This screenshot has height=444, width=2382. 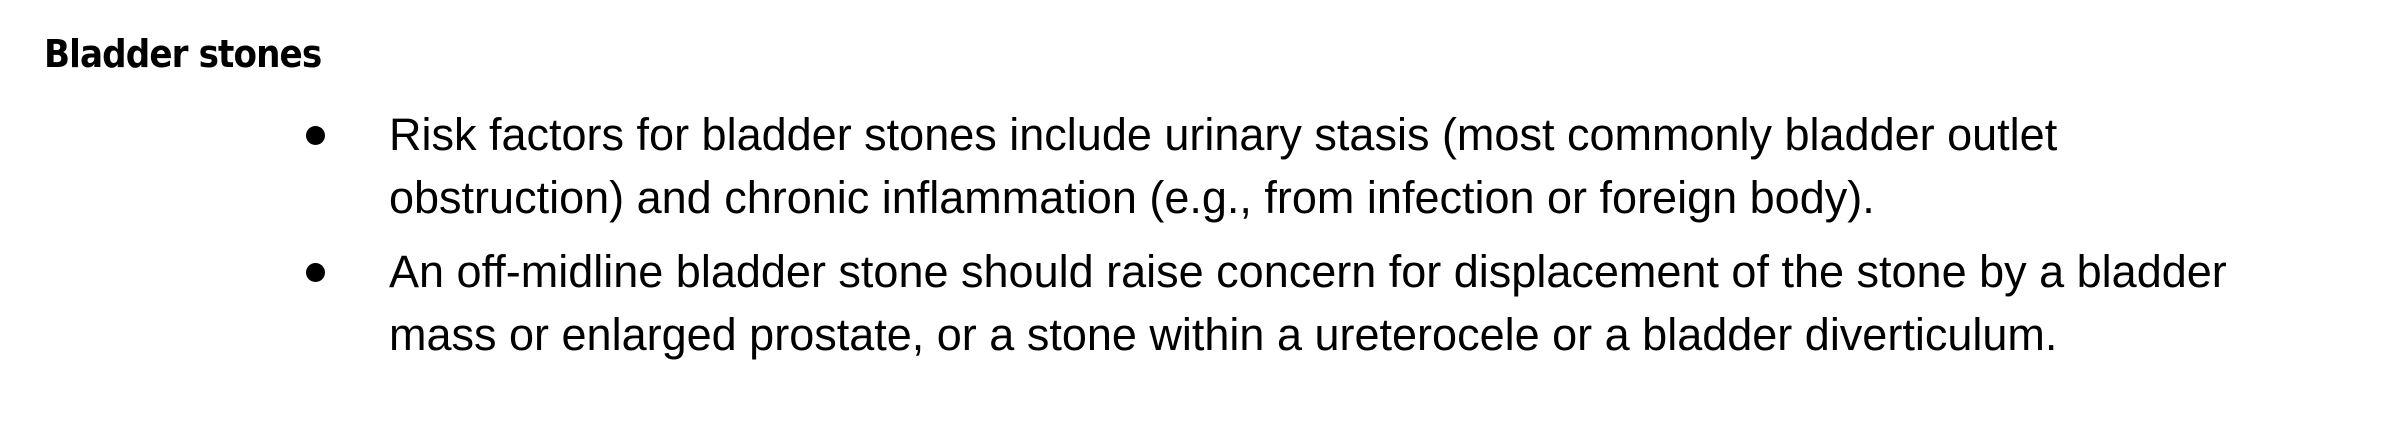 I want to click on section-heading: Bladder stones, so click(x=183, y=54).